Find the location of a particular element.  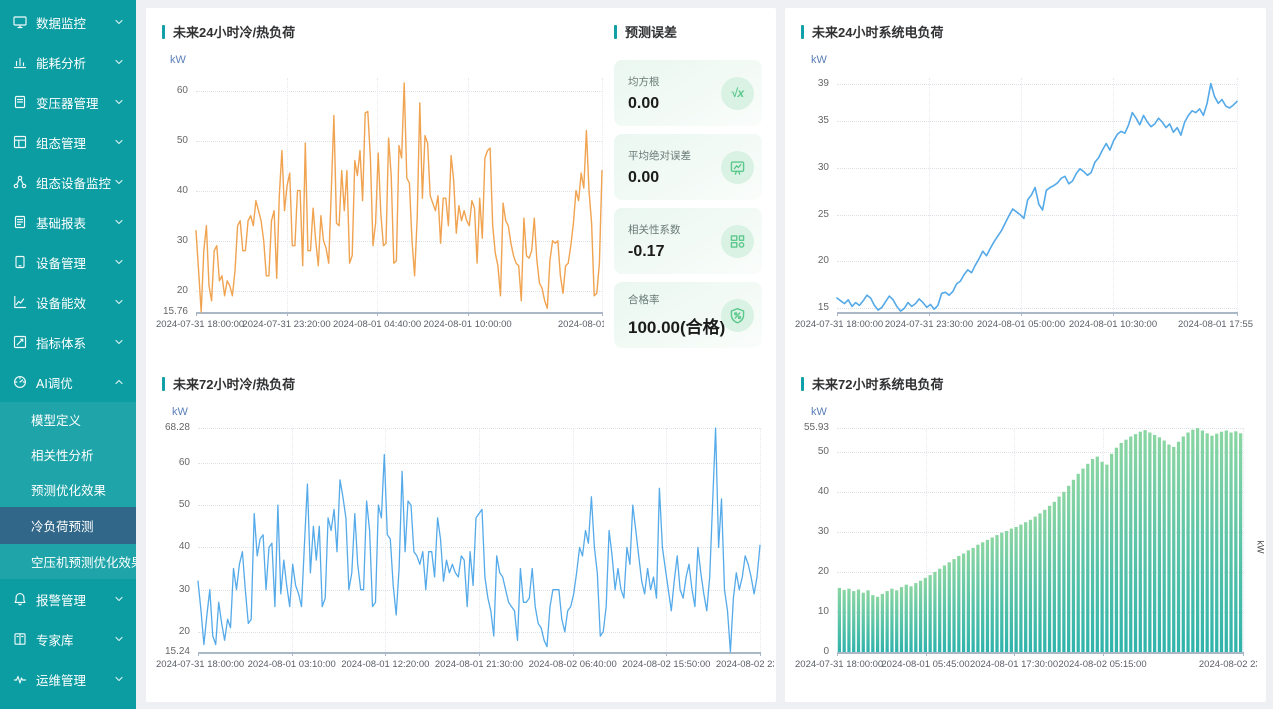

metric-value: -0.17 is located at coordinates (646, 251).